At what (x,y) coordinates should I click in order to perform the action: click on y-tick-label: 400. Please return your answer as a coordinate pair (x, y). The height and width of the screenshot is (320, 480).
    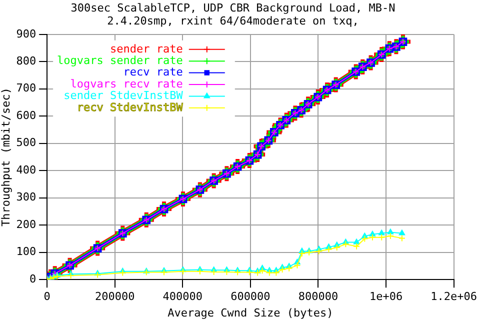
    Looking at the image, I should click on (26, 169).